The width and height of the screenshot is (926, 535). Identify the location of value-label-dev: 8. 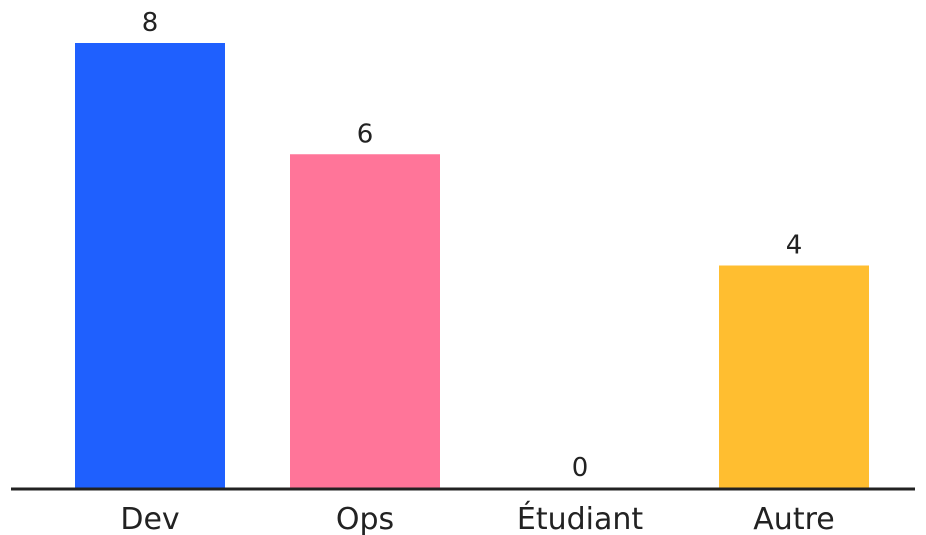
(150, 23).